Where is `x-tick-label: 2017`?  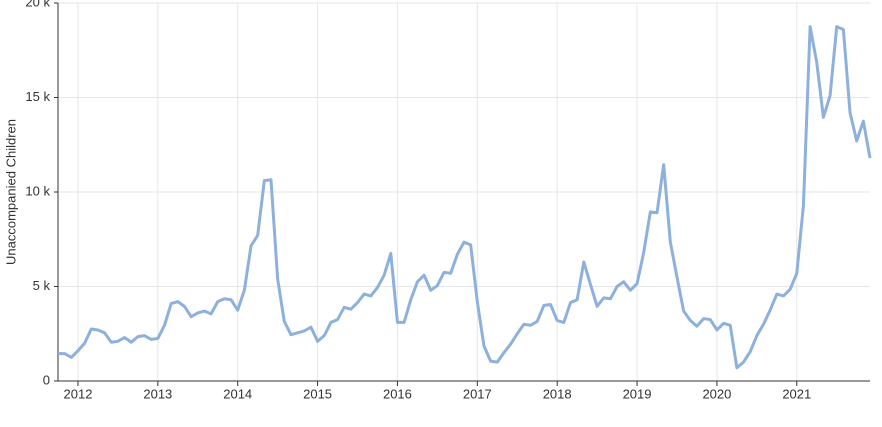 x-tick-label: 2017 is located at coordinates (477, 393).